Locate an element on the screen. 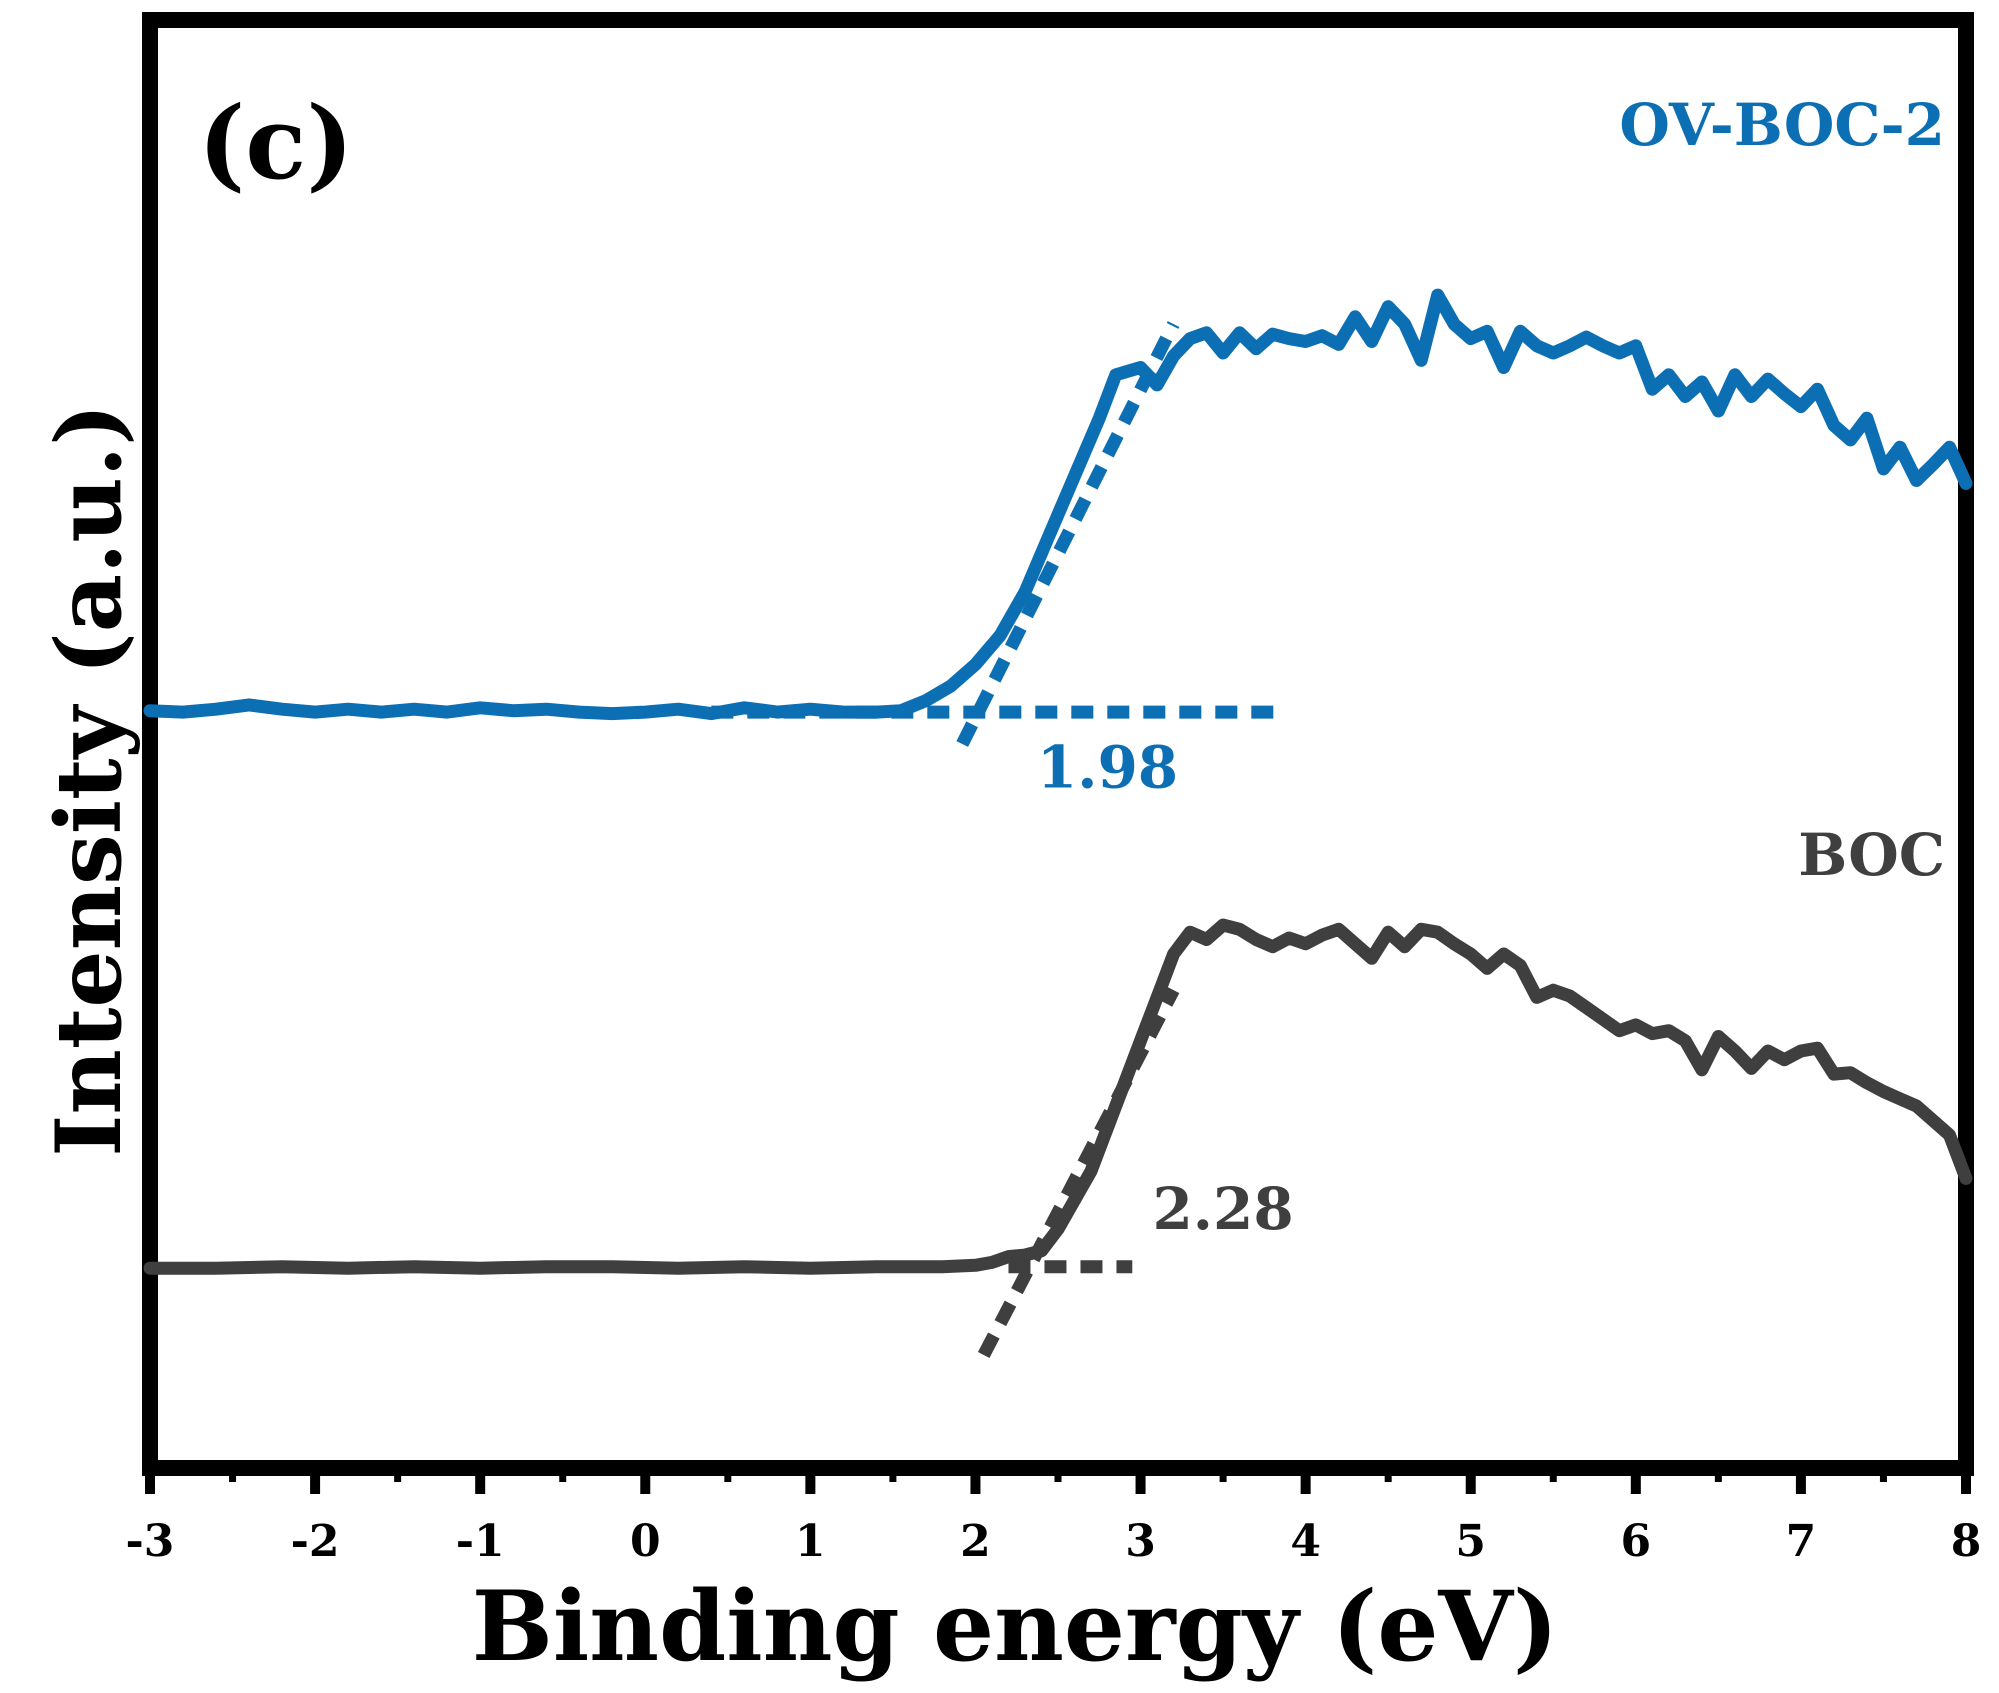 Image resolution: width=1999 pixels, height=1693 pixels. series-label-boc: BOC is located at coordinates (1871, 855).